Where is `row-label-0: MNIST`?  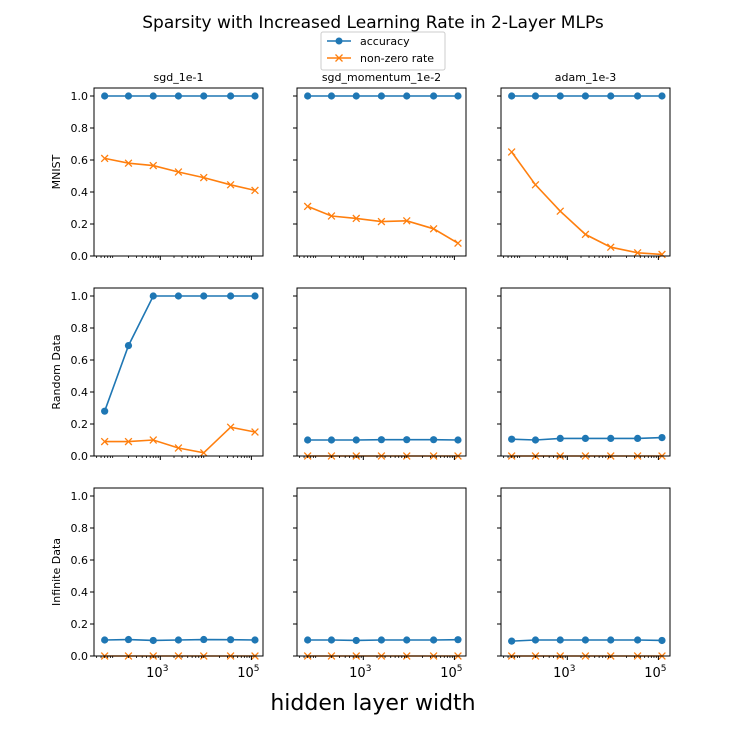
row-label-0: MNIST is located at coordinates (56, 171).